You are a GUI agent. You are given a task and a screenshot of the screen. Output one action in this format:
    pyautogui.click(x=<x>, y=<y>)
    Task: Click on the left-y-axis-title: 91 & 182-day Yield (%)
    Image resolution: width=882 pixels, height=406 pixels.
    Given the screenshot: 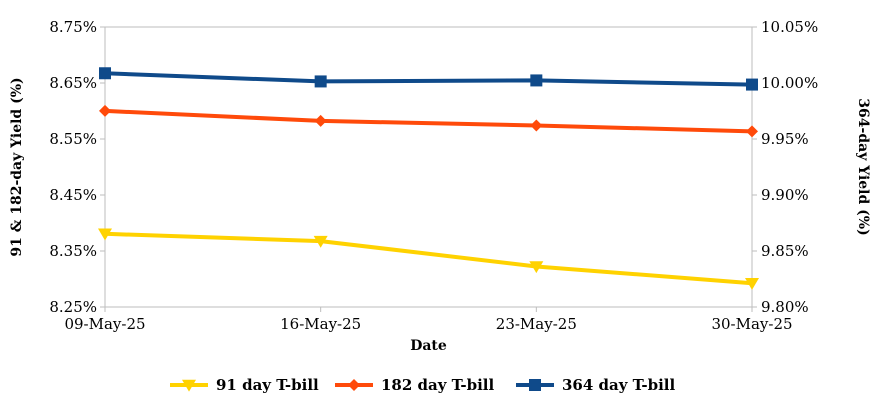 What is the action you would take?
    pyautogui.click(x=17, y=166)
    